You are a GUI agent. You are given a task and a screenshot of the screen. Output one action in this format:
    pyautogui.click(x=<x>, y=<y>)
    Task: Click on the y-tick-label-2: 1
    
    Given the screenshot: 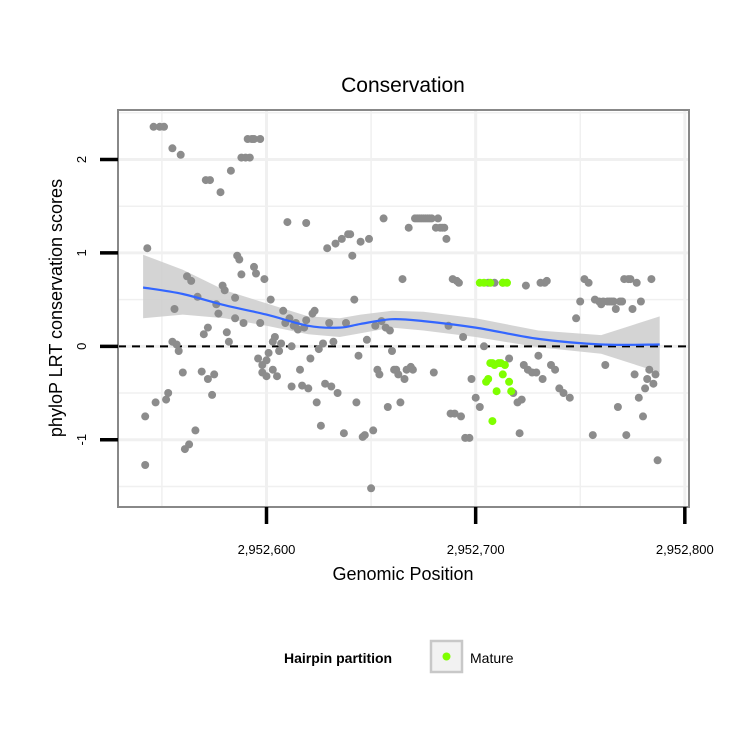 What is the action you would take?
    pyautogui.click(x=81, y=252)
    